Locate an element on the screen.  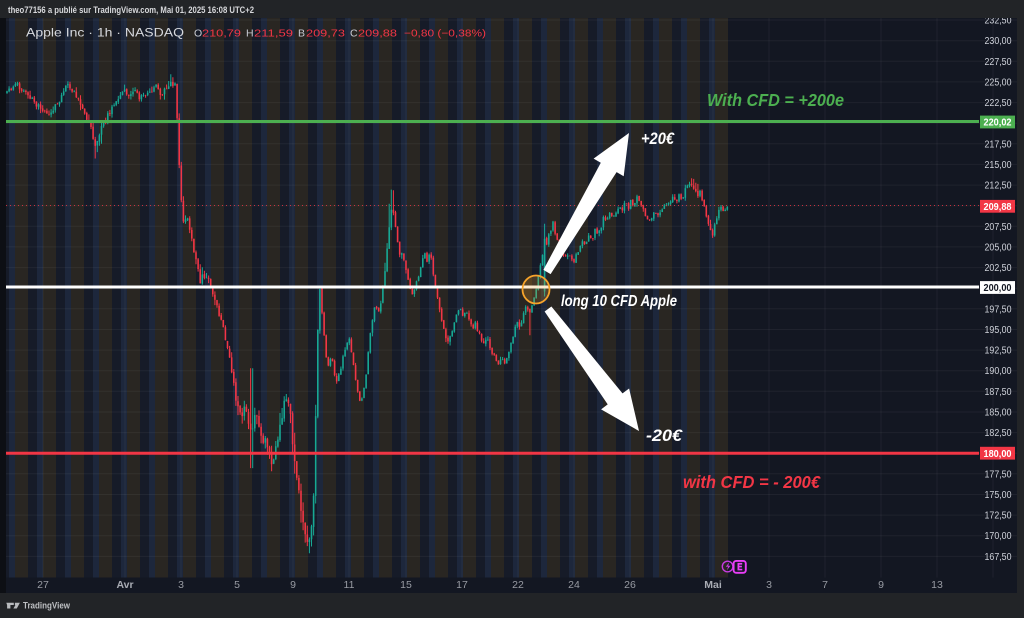
svg-text: With CFD = +200e is located at coordinates (775, 100).